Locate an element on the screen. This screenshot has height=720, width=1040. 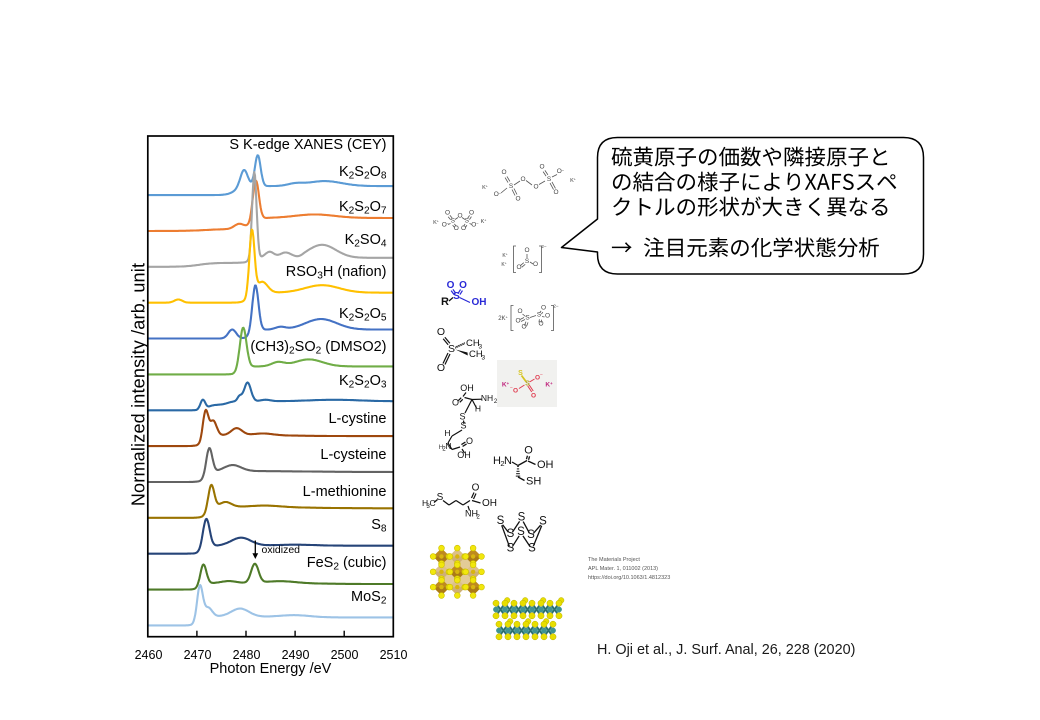
svg-text: R is located at coordinates (445, 302).